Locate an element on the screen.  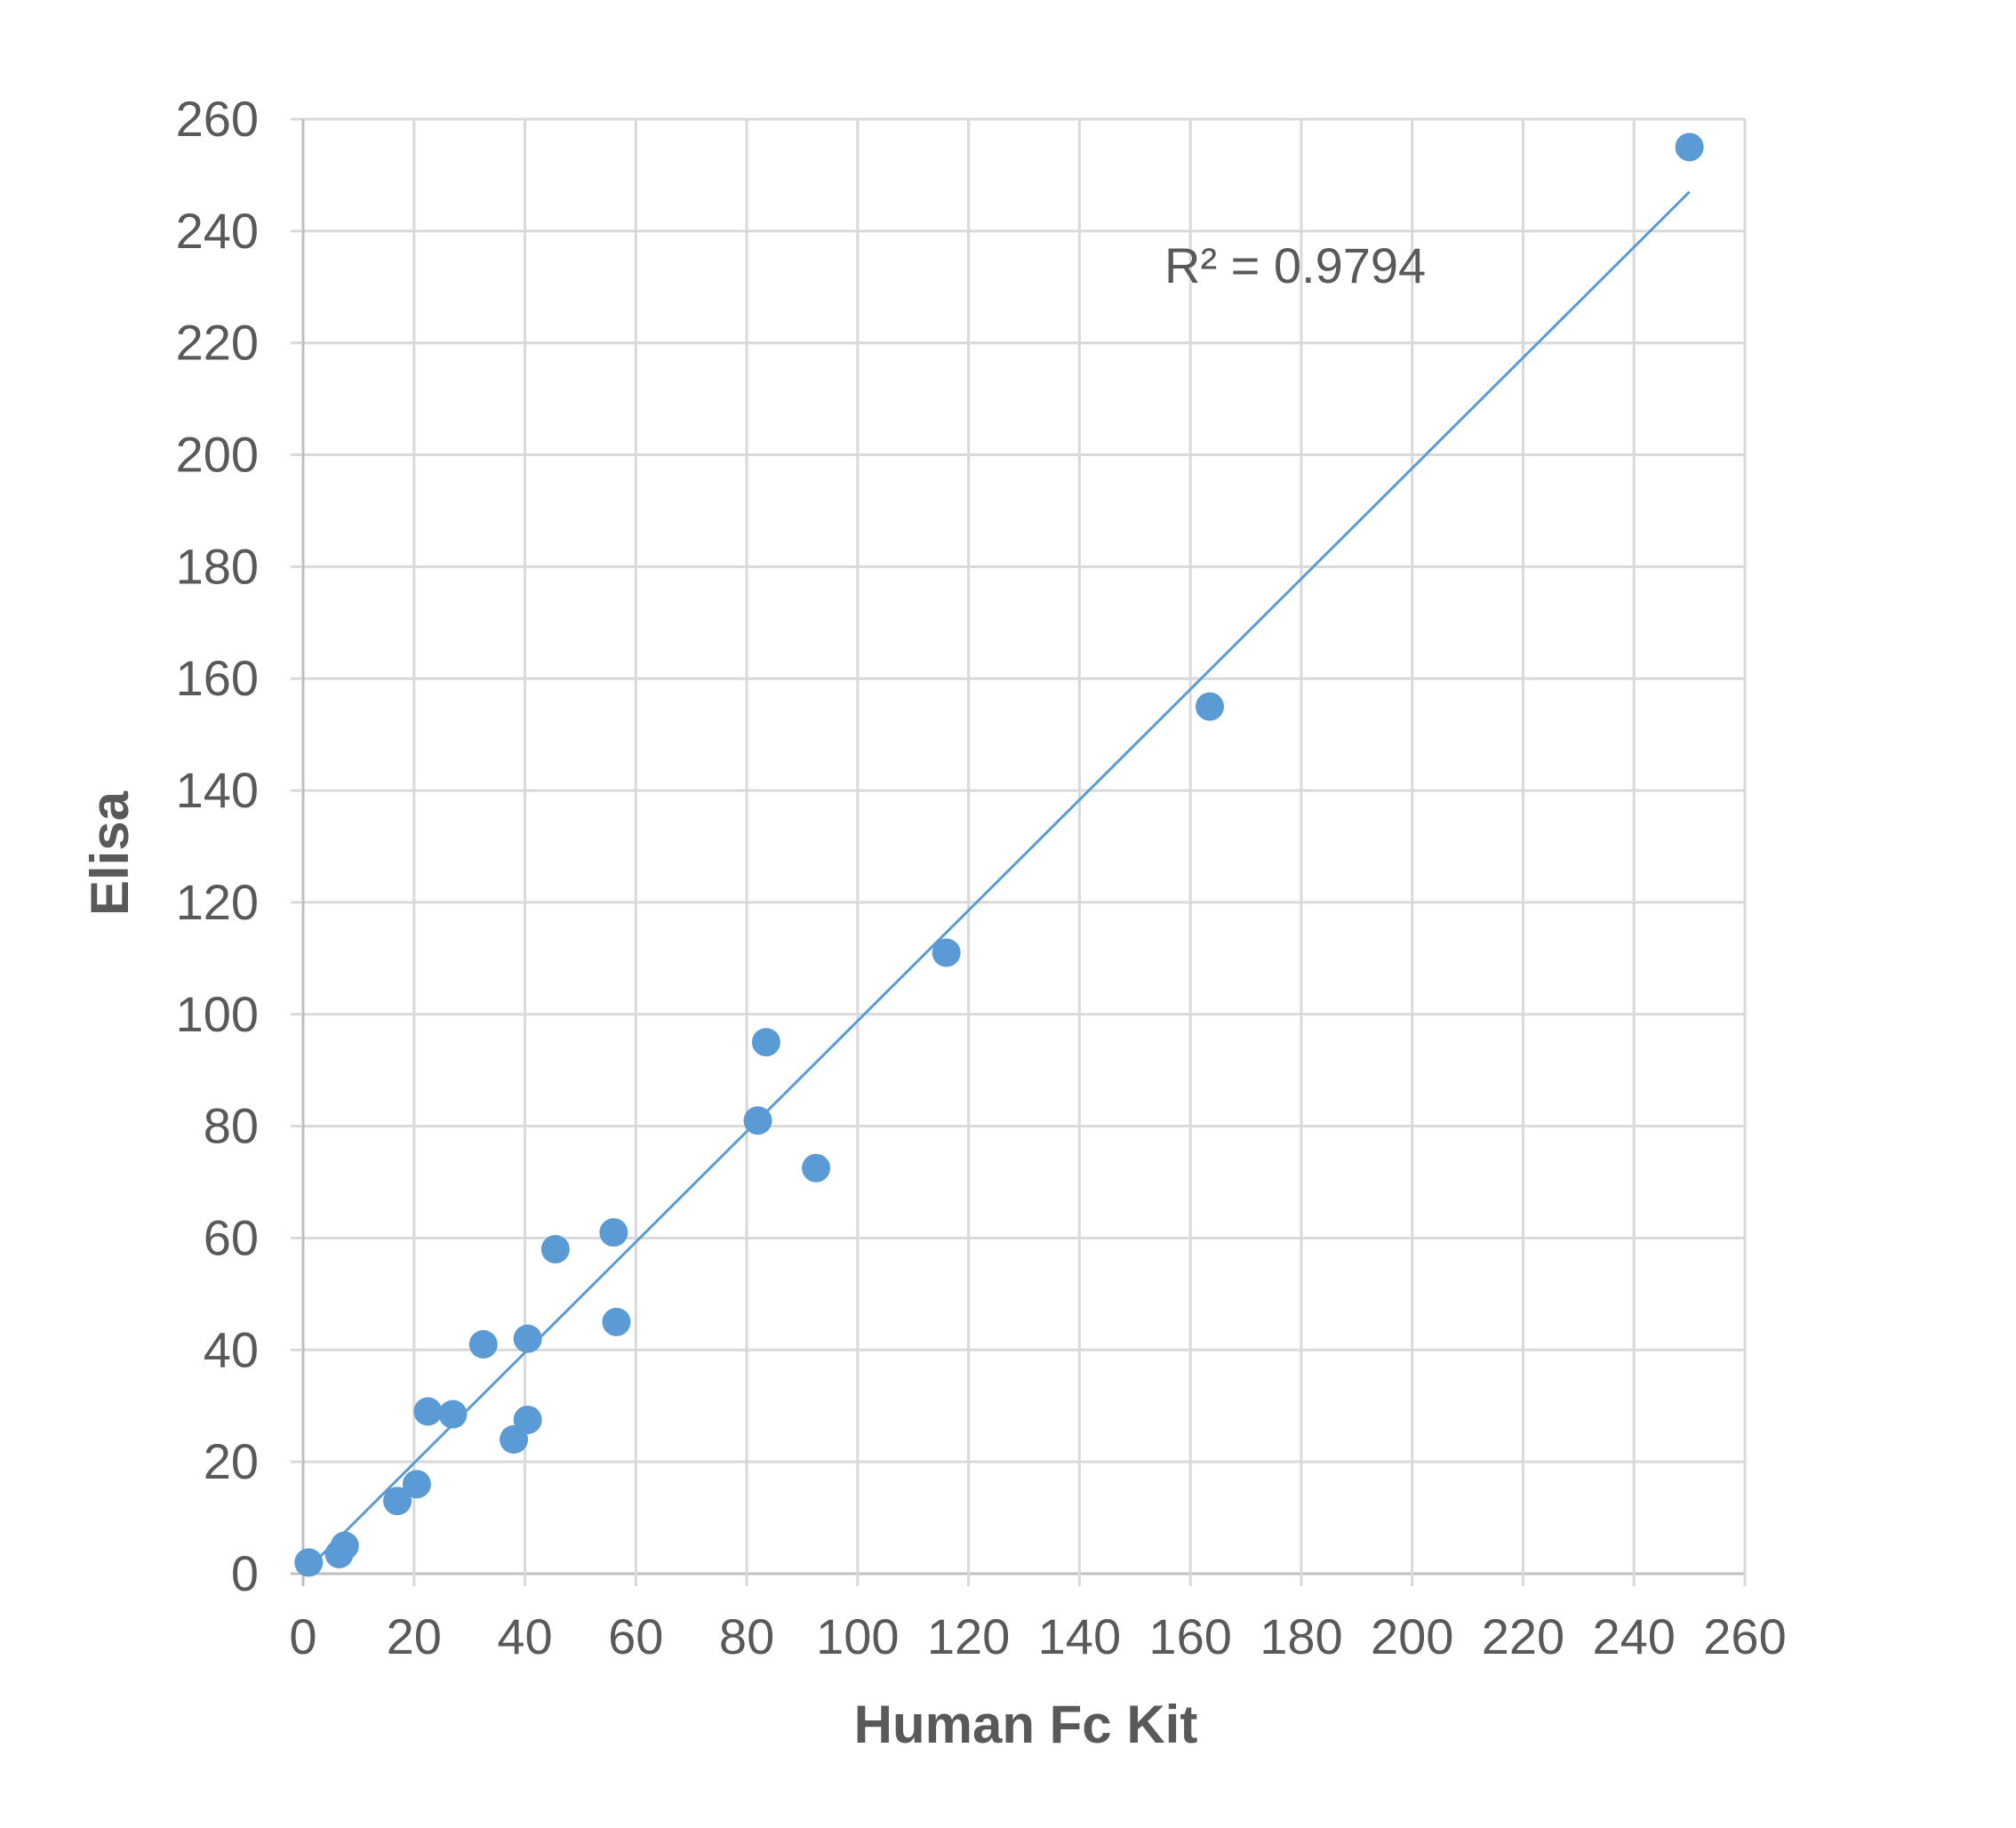
x-tick-label: 240 is located at coordinates (1634, 1636).